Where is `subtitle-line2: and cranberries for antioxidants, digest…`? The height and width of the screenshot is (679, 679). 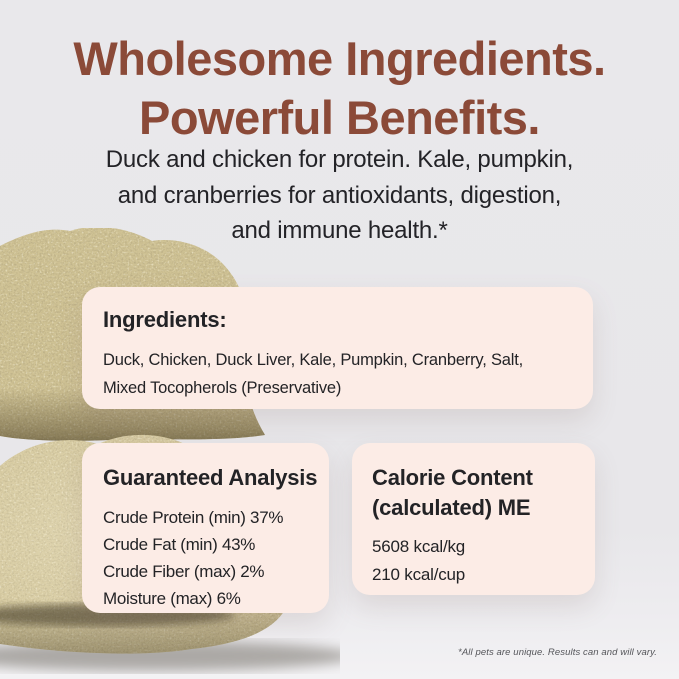
subtitle-line2: and cranberries for antioxidants, digest… is located at coordinates (339, 195).